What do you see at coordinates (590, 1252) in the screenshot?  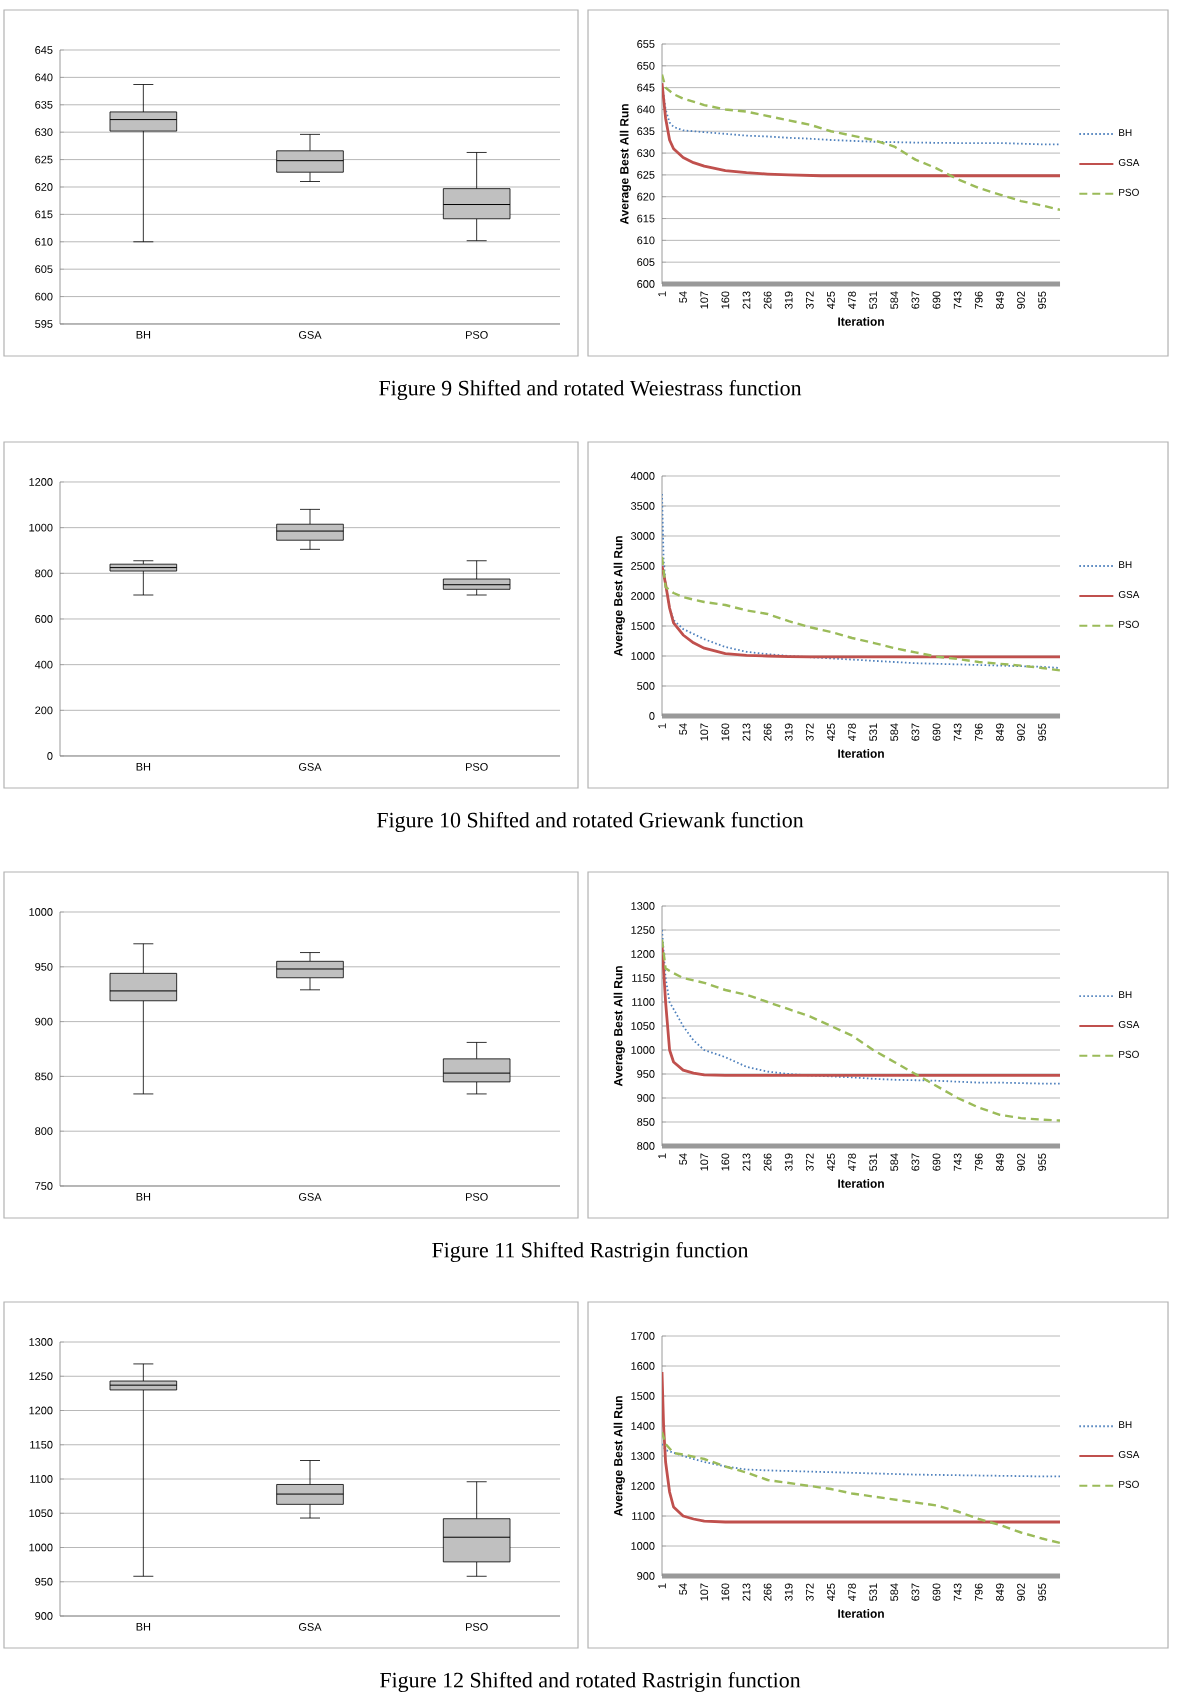 I see `caption: Figure 11 Shifted Rastrigin function` at bounding box center [590, 1252].